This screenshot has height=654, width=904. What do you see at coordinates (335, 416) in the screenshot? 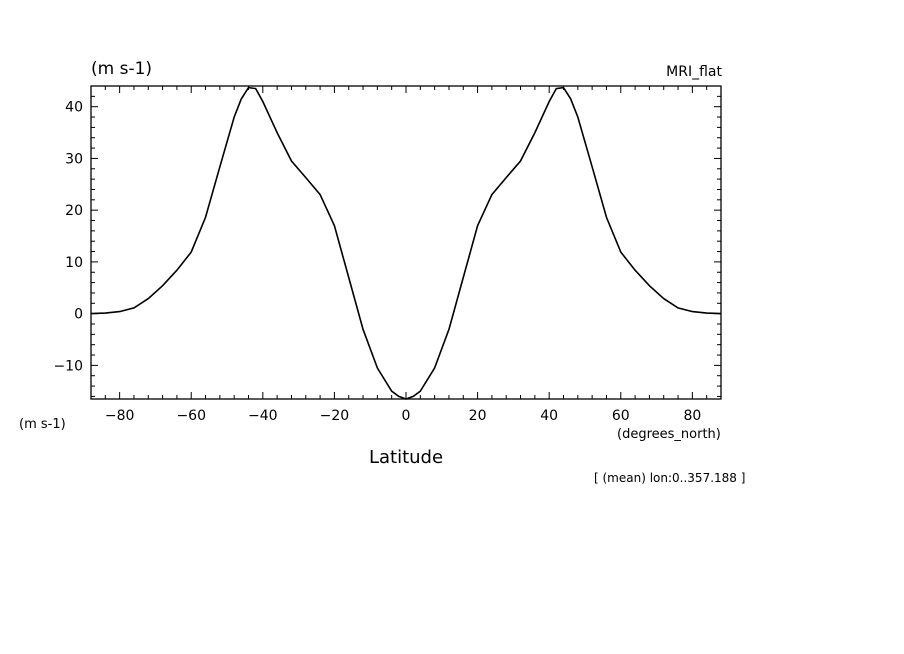
I see `x-tick-label: −20` at bounding box center [335, 416].